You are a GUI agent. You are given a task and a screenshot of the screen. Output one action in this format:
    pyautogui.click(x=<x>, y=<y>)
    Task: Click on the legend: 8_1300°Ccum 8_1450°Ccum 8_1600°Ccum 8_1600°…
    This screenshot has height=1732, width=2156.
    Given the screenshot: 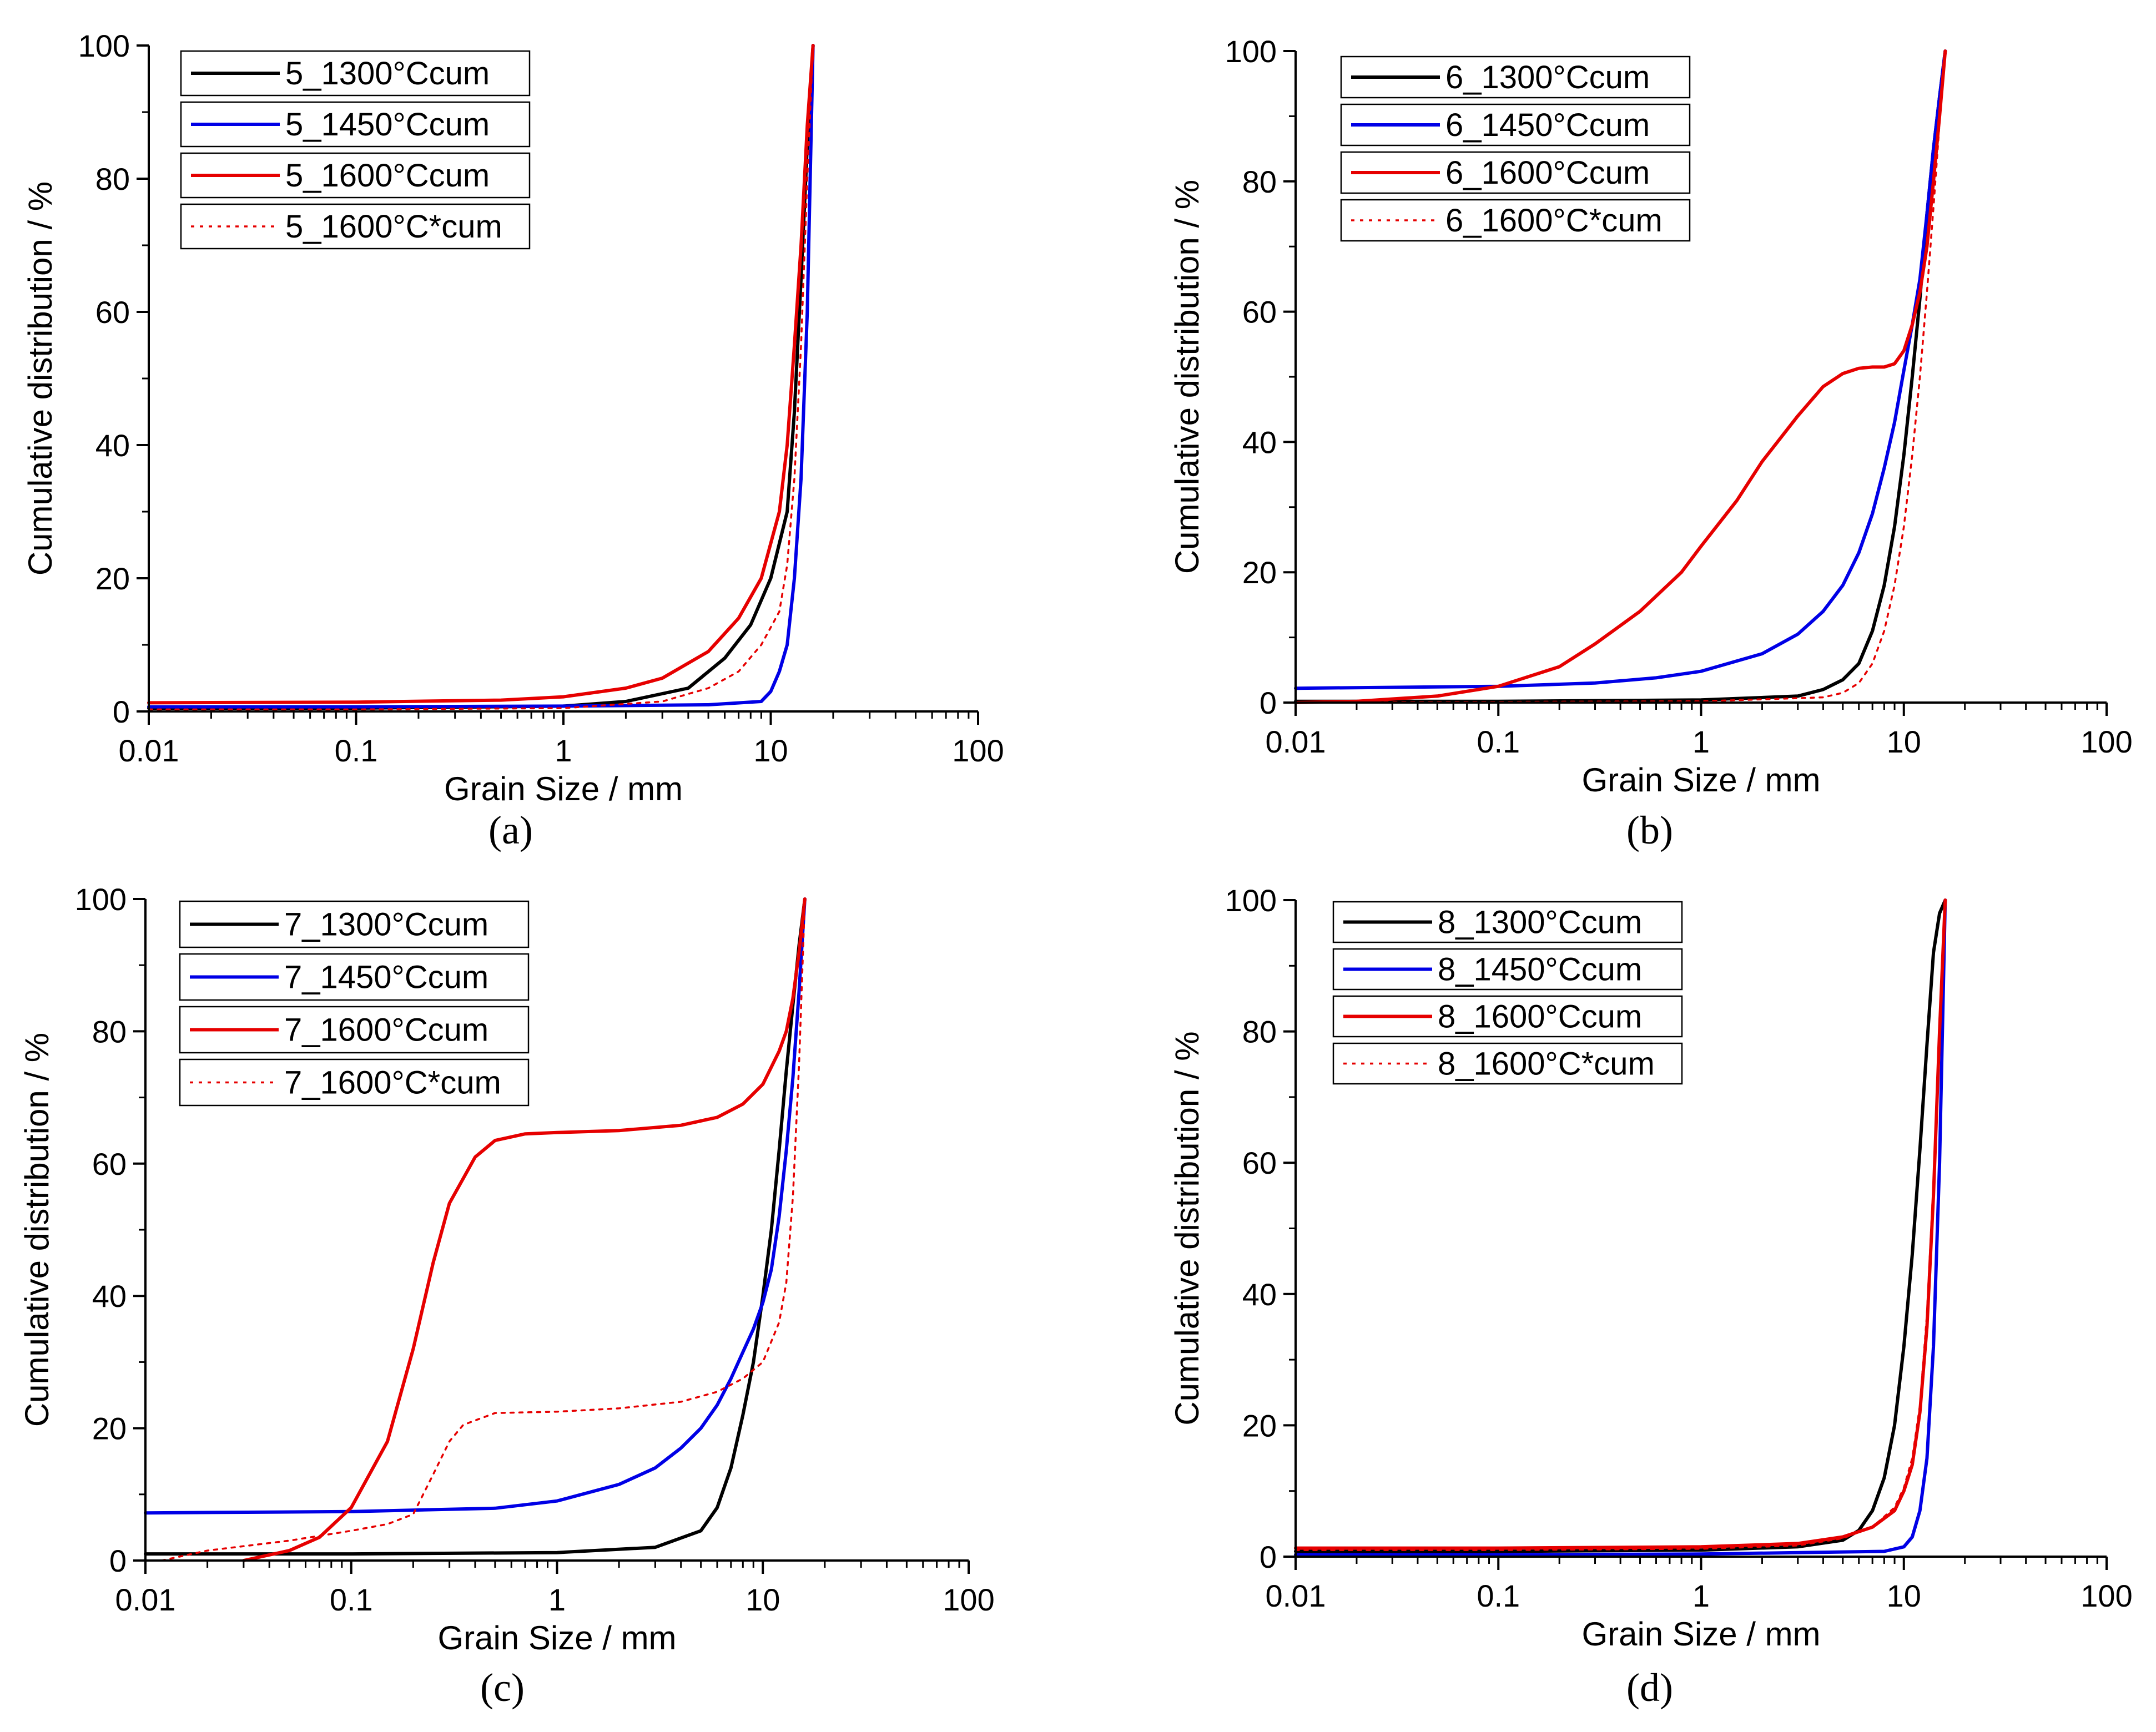 What is the action you would take?
    pyautogui.click(x=1507, y=993)
    